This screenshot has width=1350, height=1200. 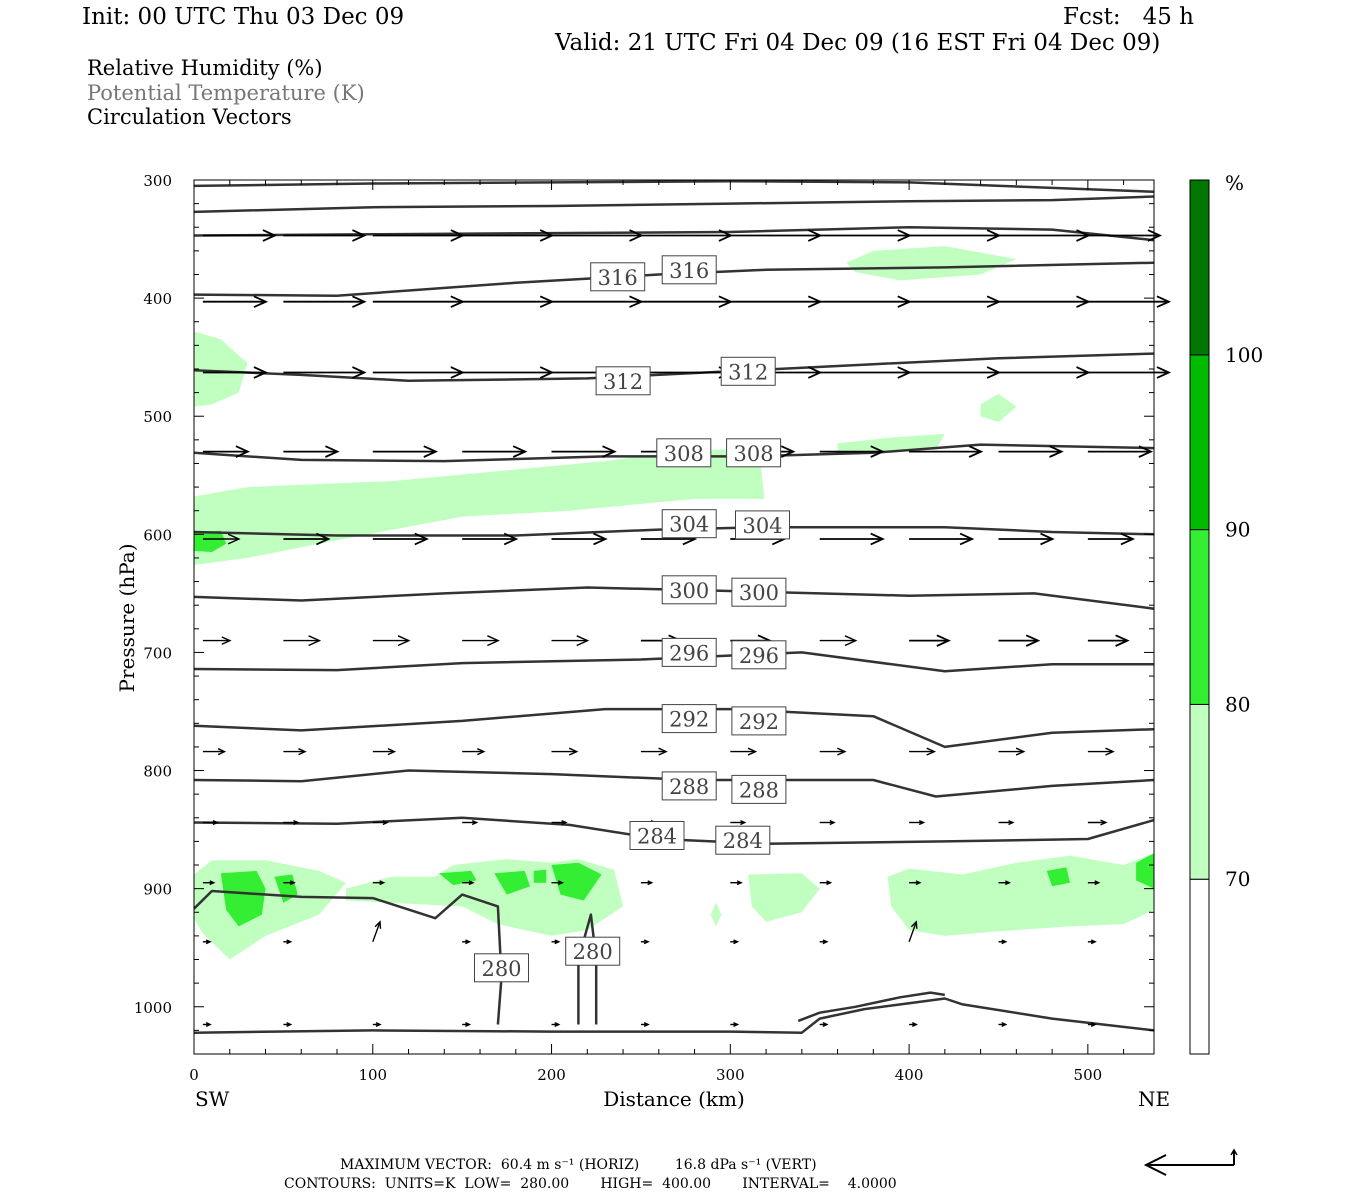 I want to click on isentrope-label: 288, so click(x=689, y=787).